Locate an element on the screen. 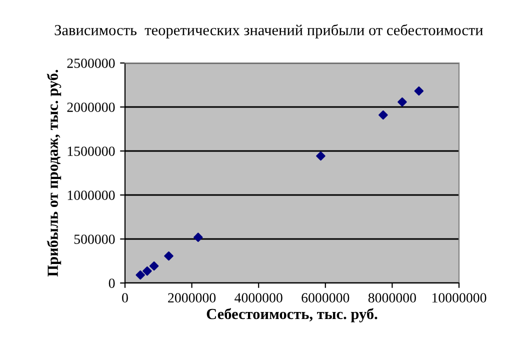  x-axis-title: Себестоимость, тыс. руб. is located at coordinates (292, 315).